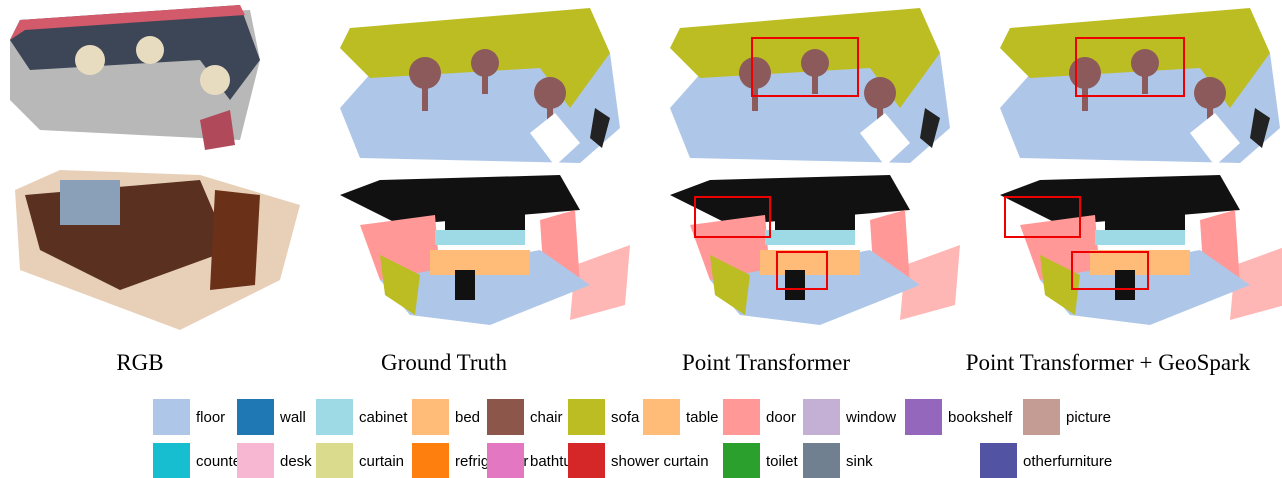 This screenshot has width=1282, height=478. I want to click on legend-label: bathtub, so click(555, 461).